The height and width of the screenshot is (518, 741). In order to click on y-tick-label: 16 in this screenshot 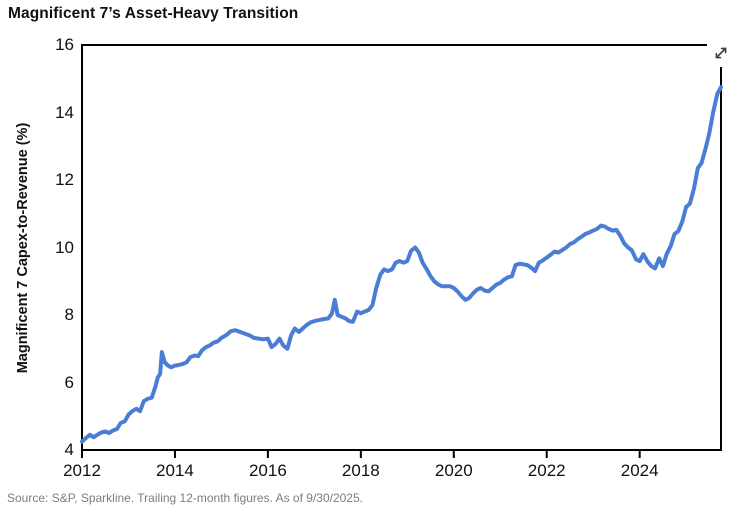, I will do `click(64, 44)`.